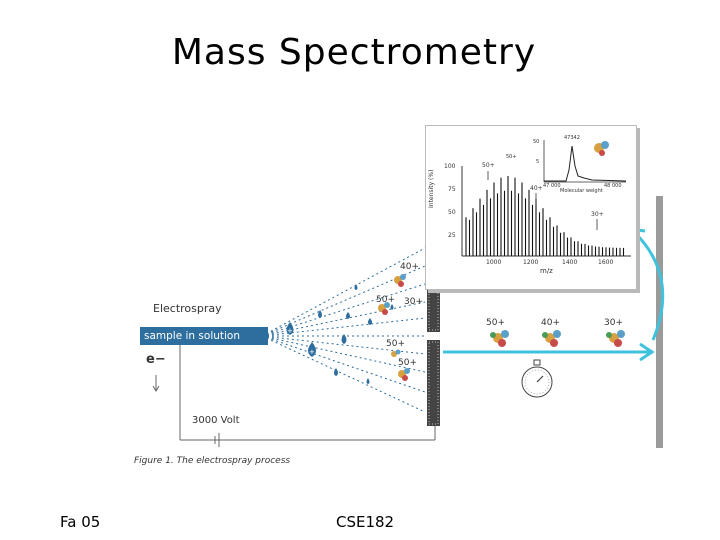 This screenshot has width=720, height=540. I want to click on footer-center: CSE182, so click(365, 522).